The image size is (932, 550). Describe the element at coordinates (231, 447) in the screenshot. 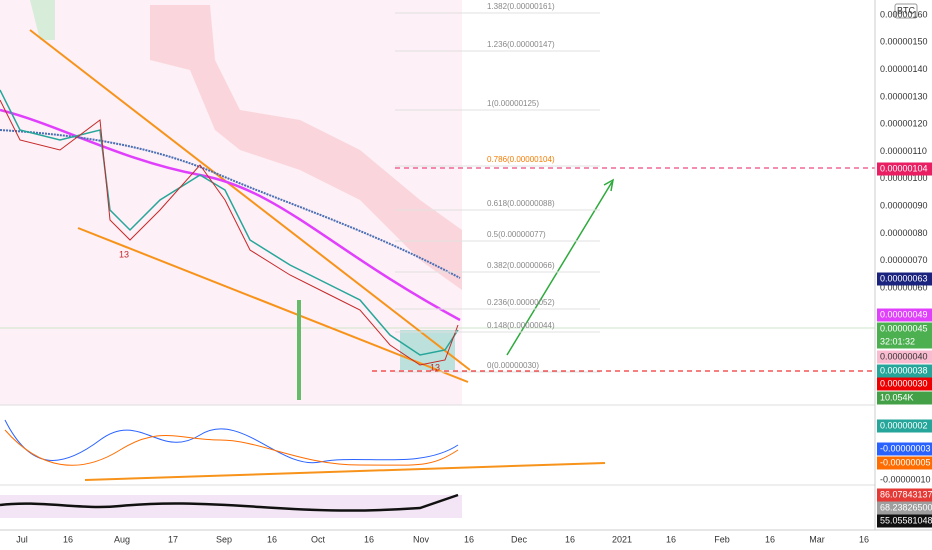

I see `signal-line` at that location.